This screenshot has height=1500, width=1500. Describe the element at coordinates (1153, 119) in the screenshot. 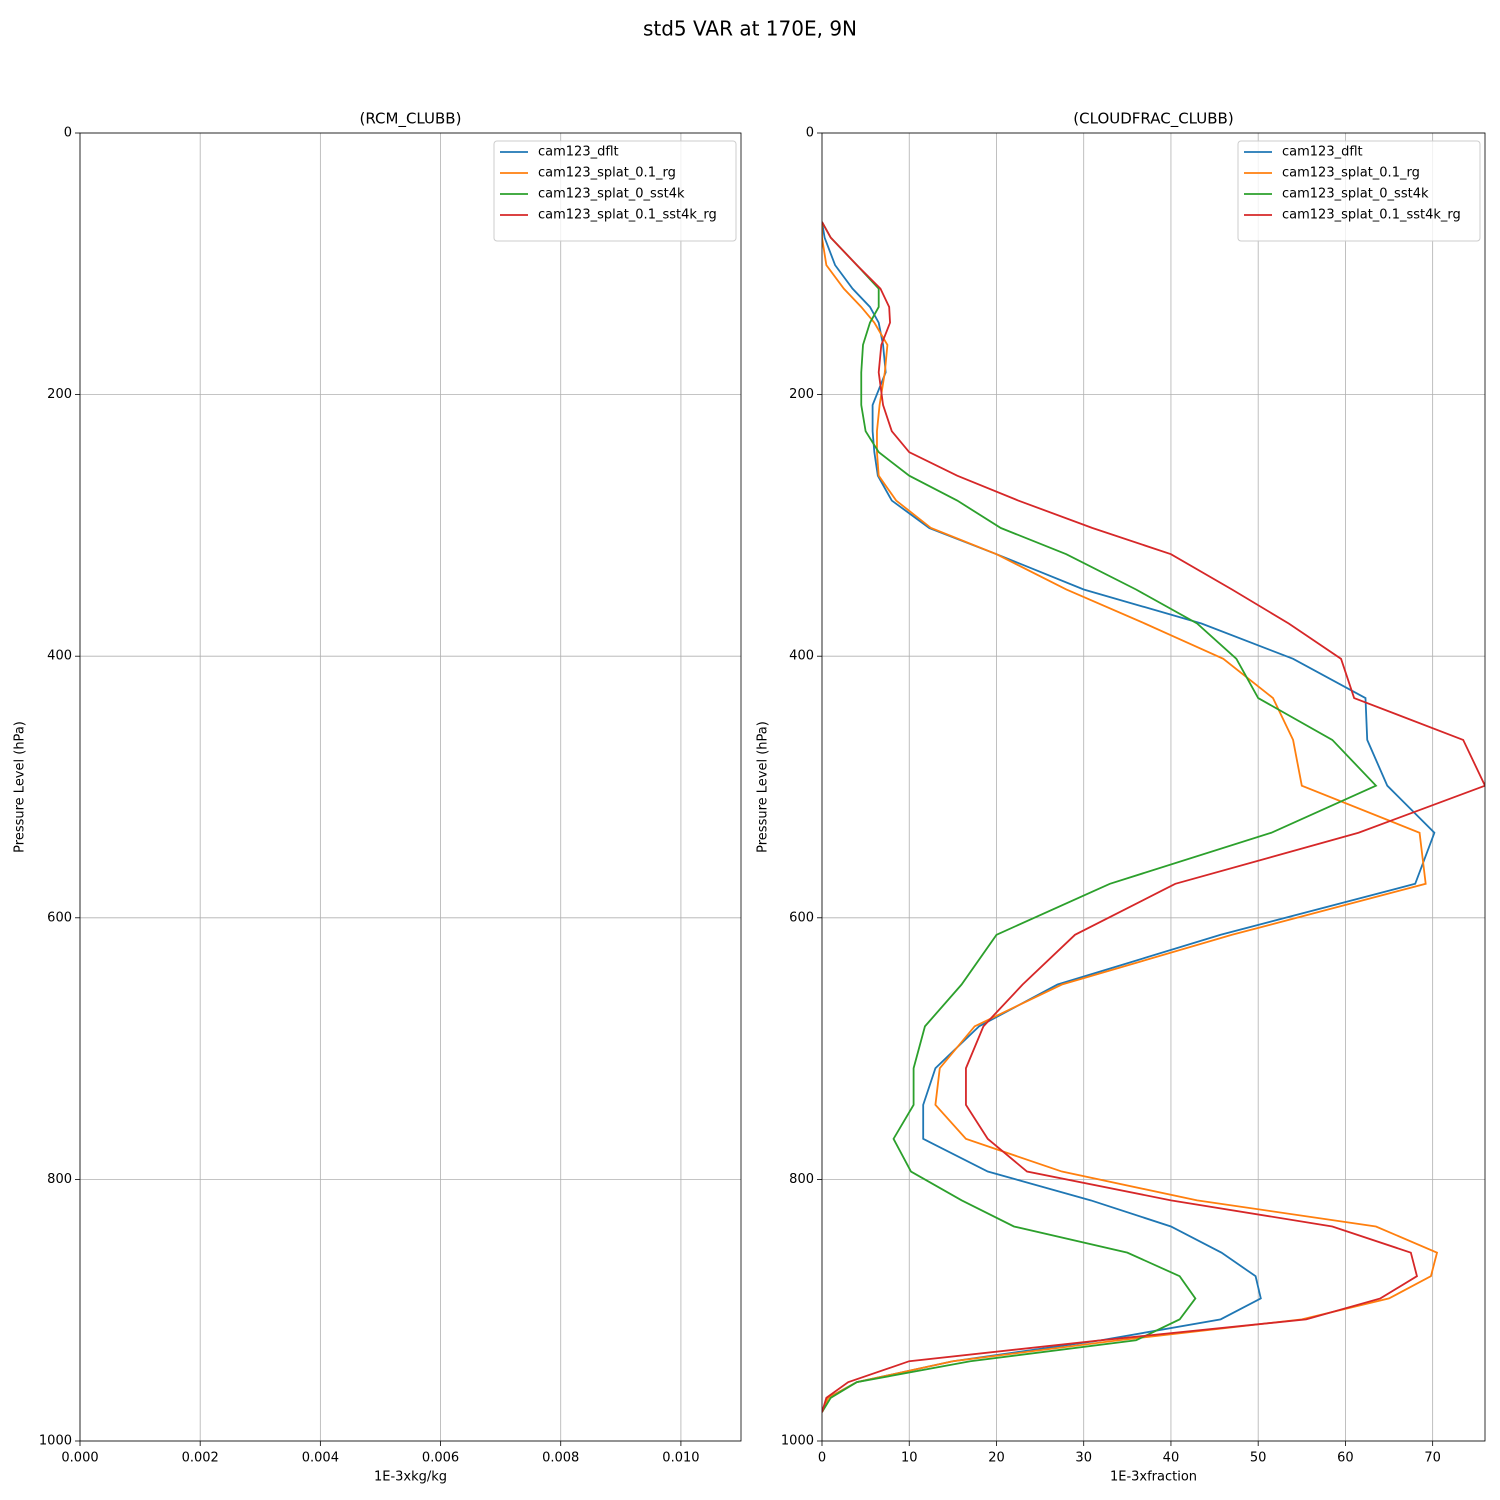

I see `axes-title: (CLOUDFRAC_CLUBB)` at that location.